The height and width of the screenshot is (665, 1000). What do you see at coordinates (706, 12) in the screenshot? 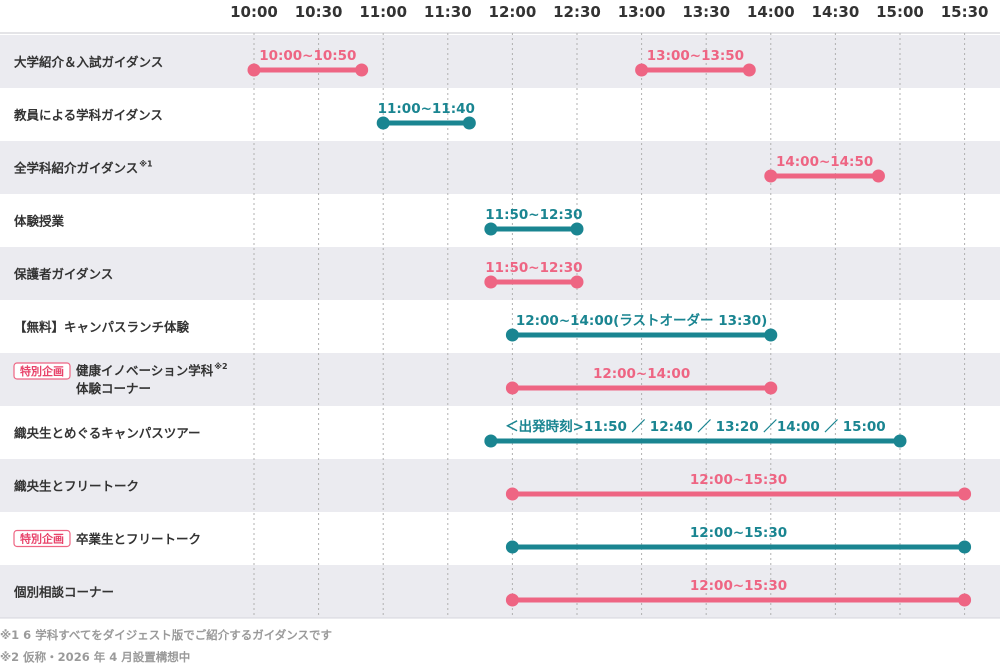
I see `time-tick-label: 13:30` at bounding box center [706, 12].